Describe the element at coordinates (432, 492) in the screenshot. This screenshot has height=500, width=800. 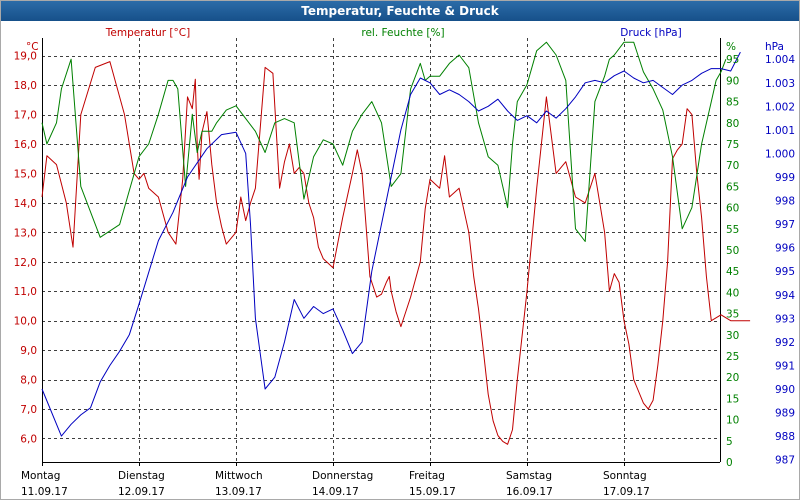
I see `x-day-date: 15.09.17` at that location.